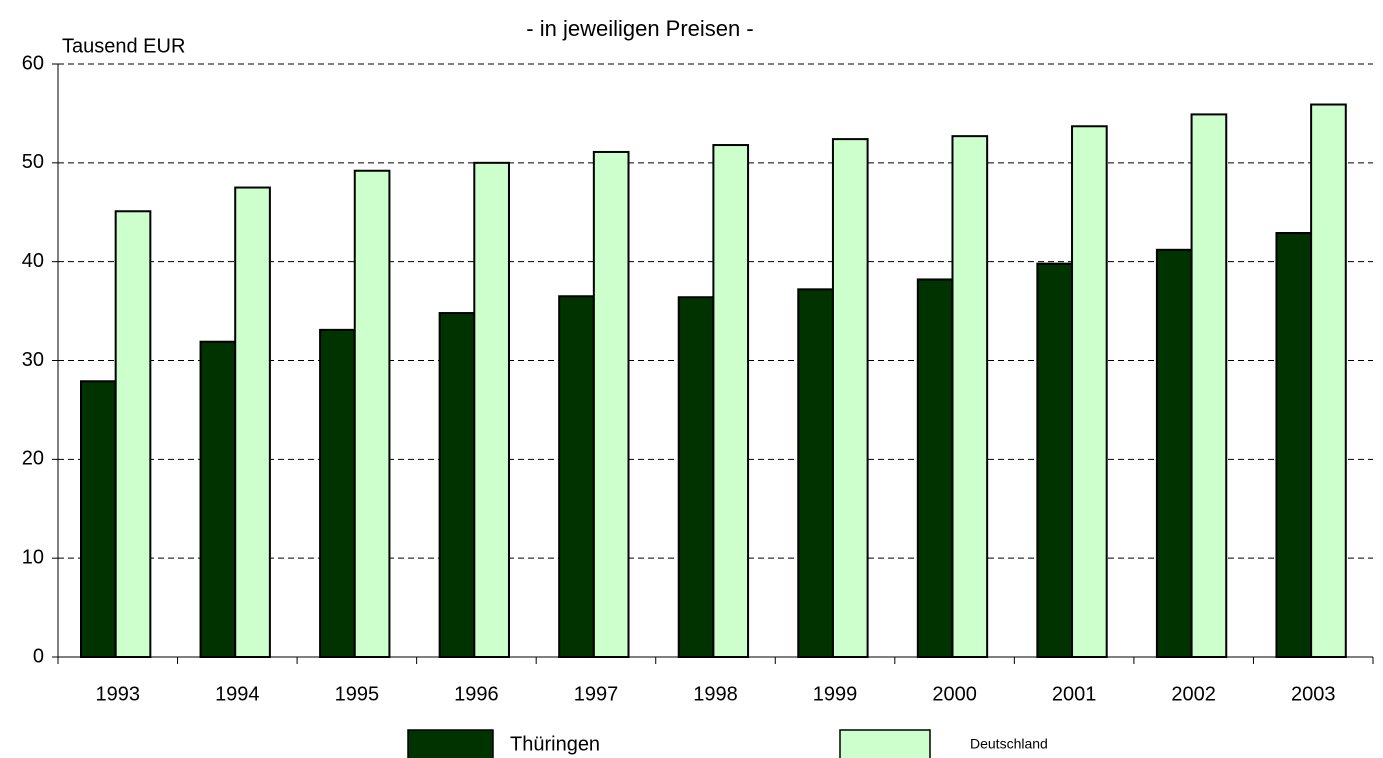  Describe the element at coordinates (835, 694) in the screenshot. I see `x-tick-label: 1999` at that location.